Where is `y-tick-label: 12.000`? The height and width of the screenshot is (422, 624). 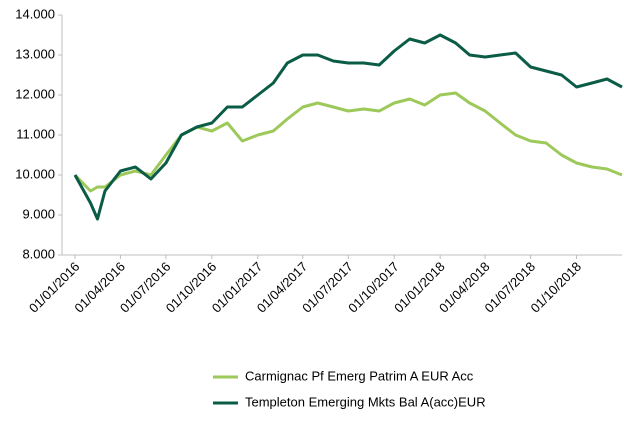 y-tick-label: 12.000 is located at coordinates (35, 93).